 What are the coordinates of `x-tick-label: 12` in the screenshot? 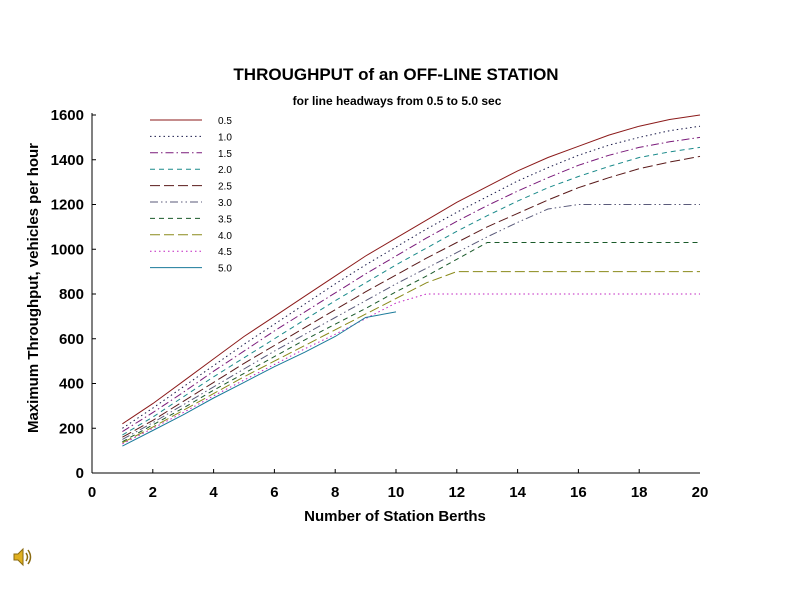 It's located at (456, 492).